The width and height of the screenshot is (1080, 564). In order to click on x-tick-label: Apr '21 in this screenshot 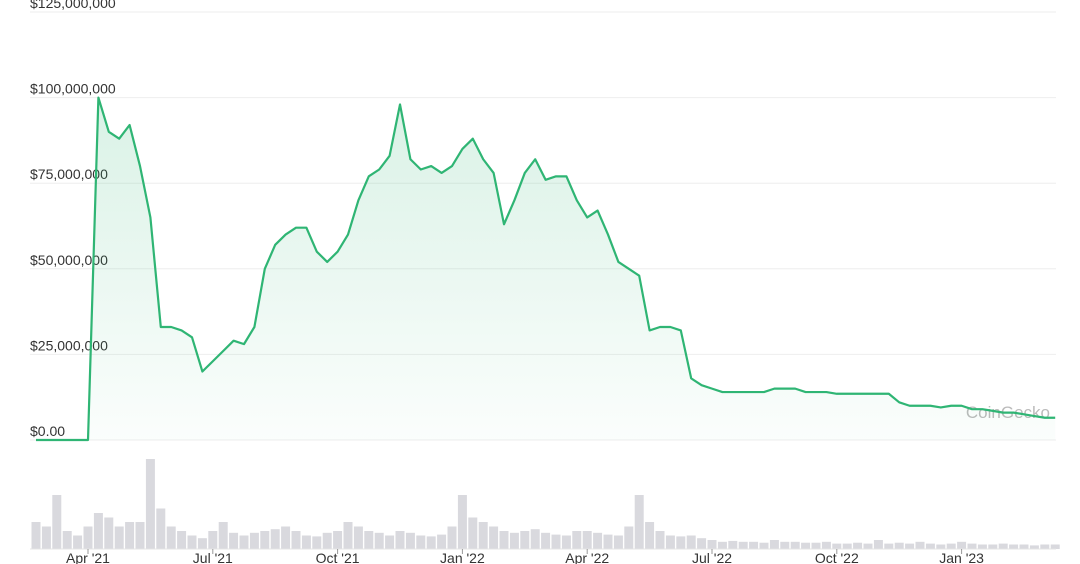, I will do `click(88, 557)`.